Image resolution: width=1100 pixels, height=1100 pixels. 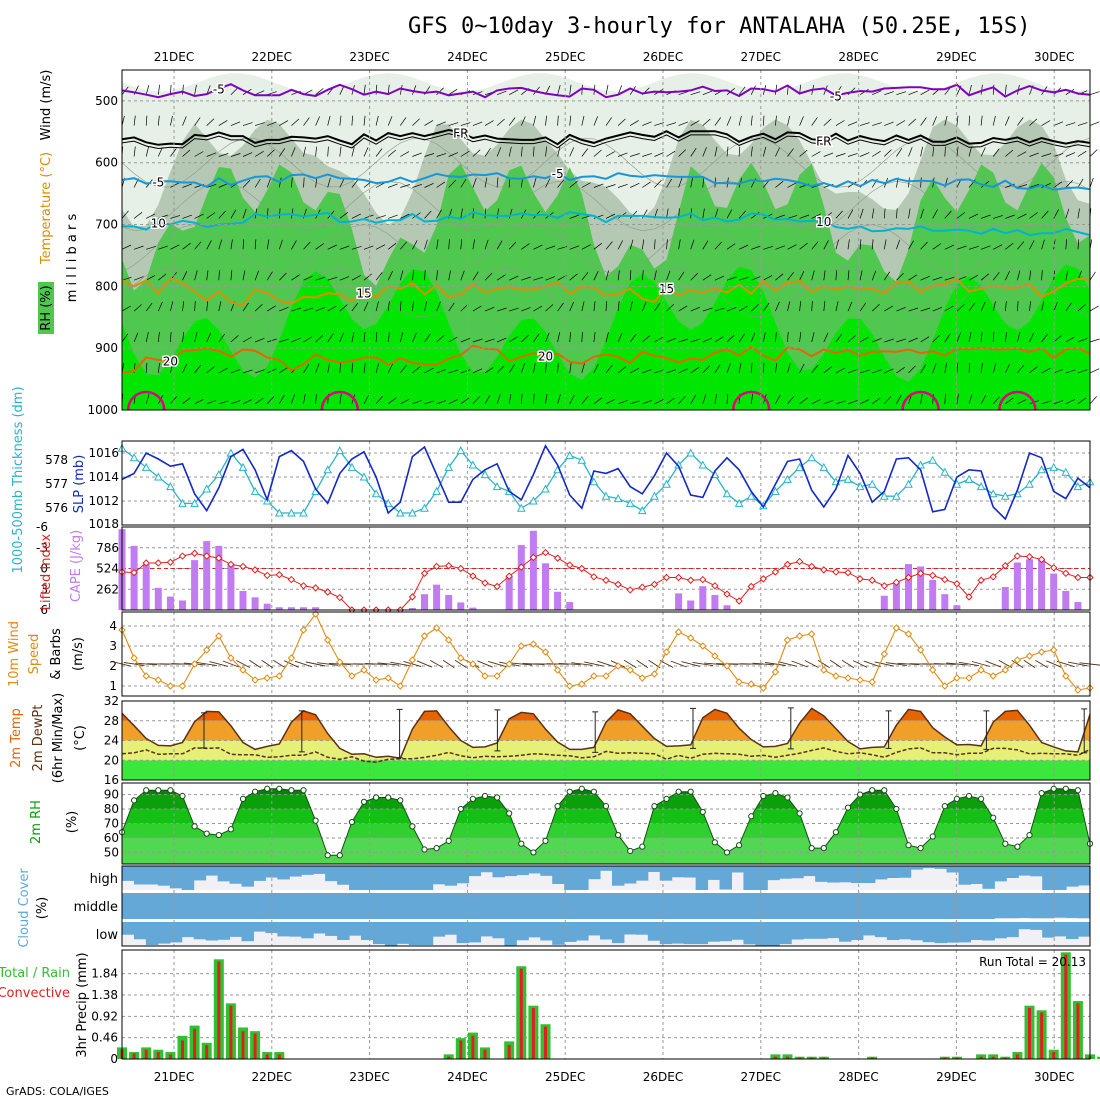 I want to click on li-tick-label: 6, so click(x=44, y=610).